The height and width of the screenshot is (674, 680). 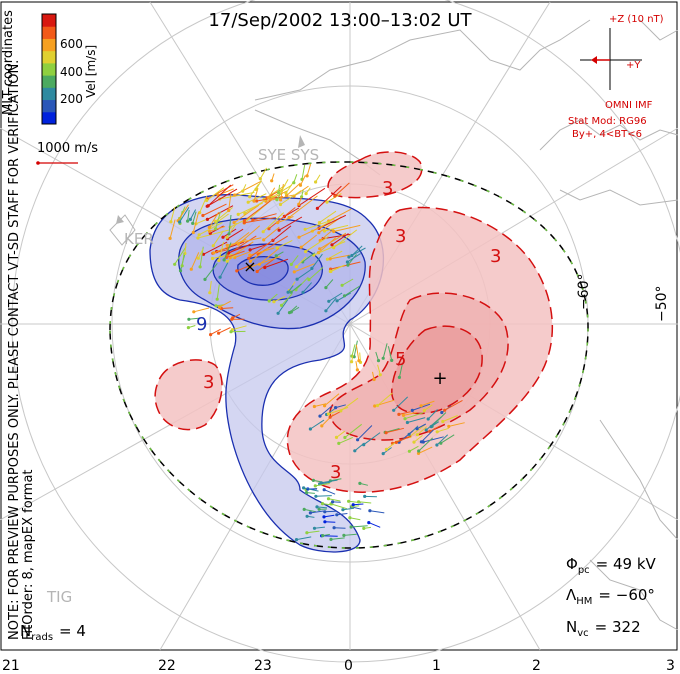 I want to click on positive-cell-blob-left, so click(x=188, y=395).